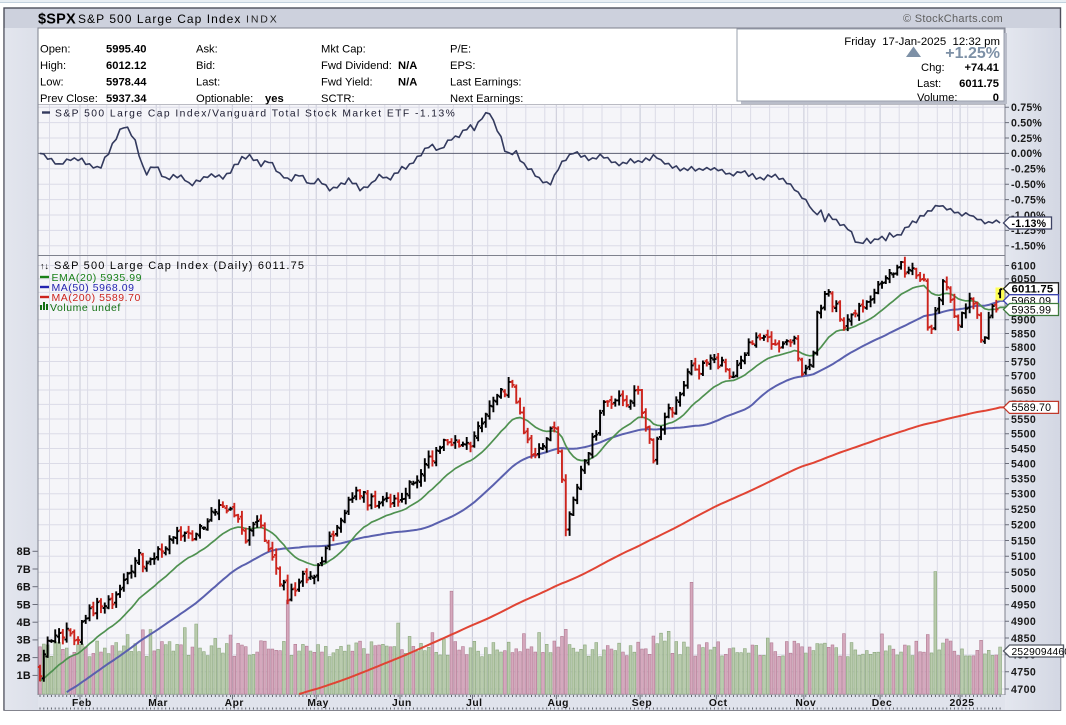  What do you see at coordinates (343, 50) in the screenshot?
I see `svg-text: Mkt Cap:` at bounding box center [343, 50].